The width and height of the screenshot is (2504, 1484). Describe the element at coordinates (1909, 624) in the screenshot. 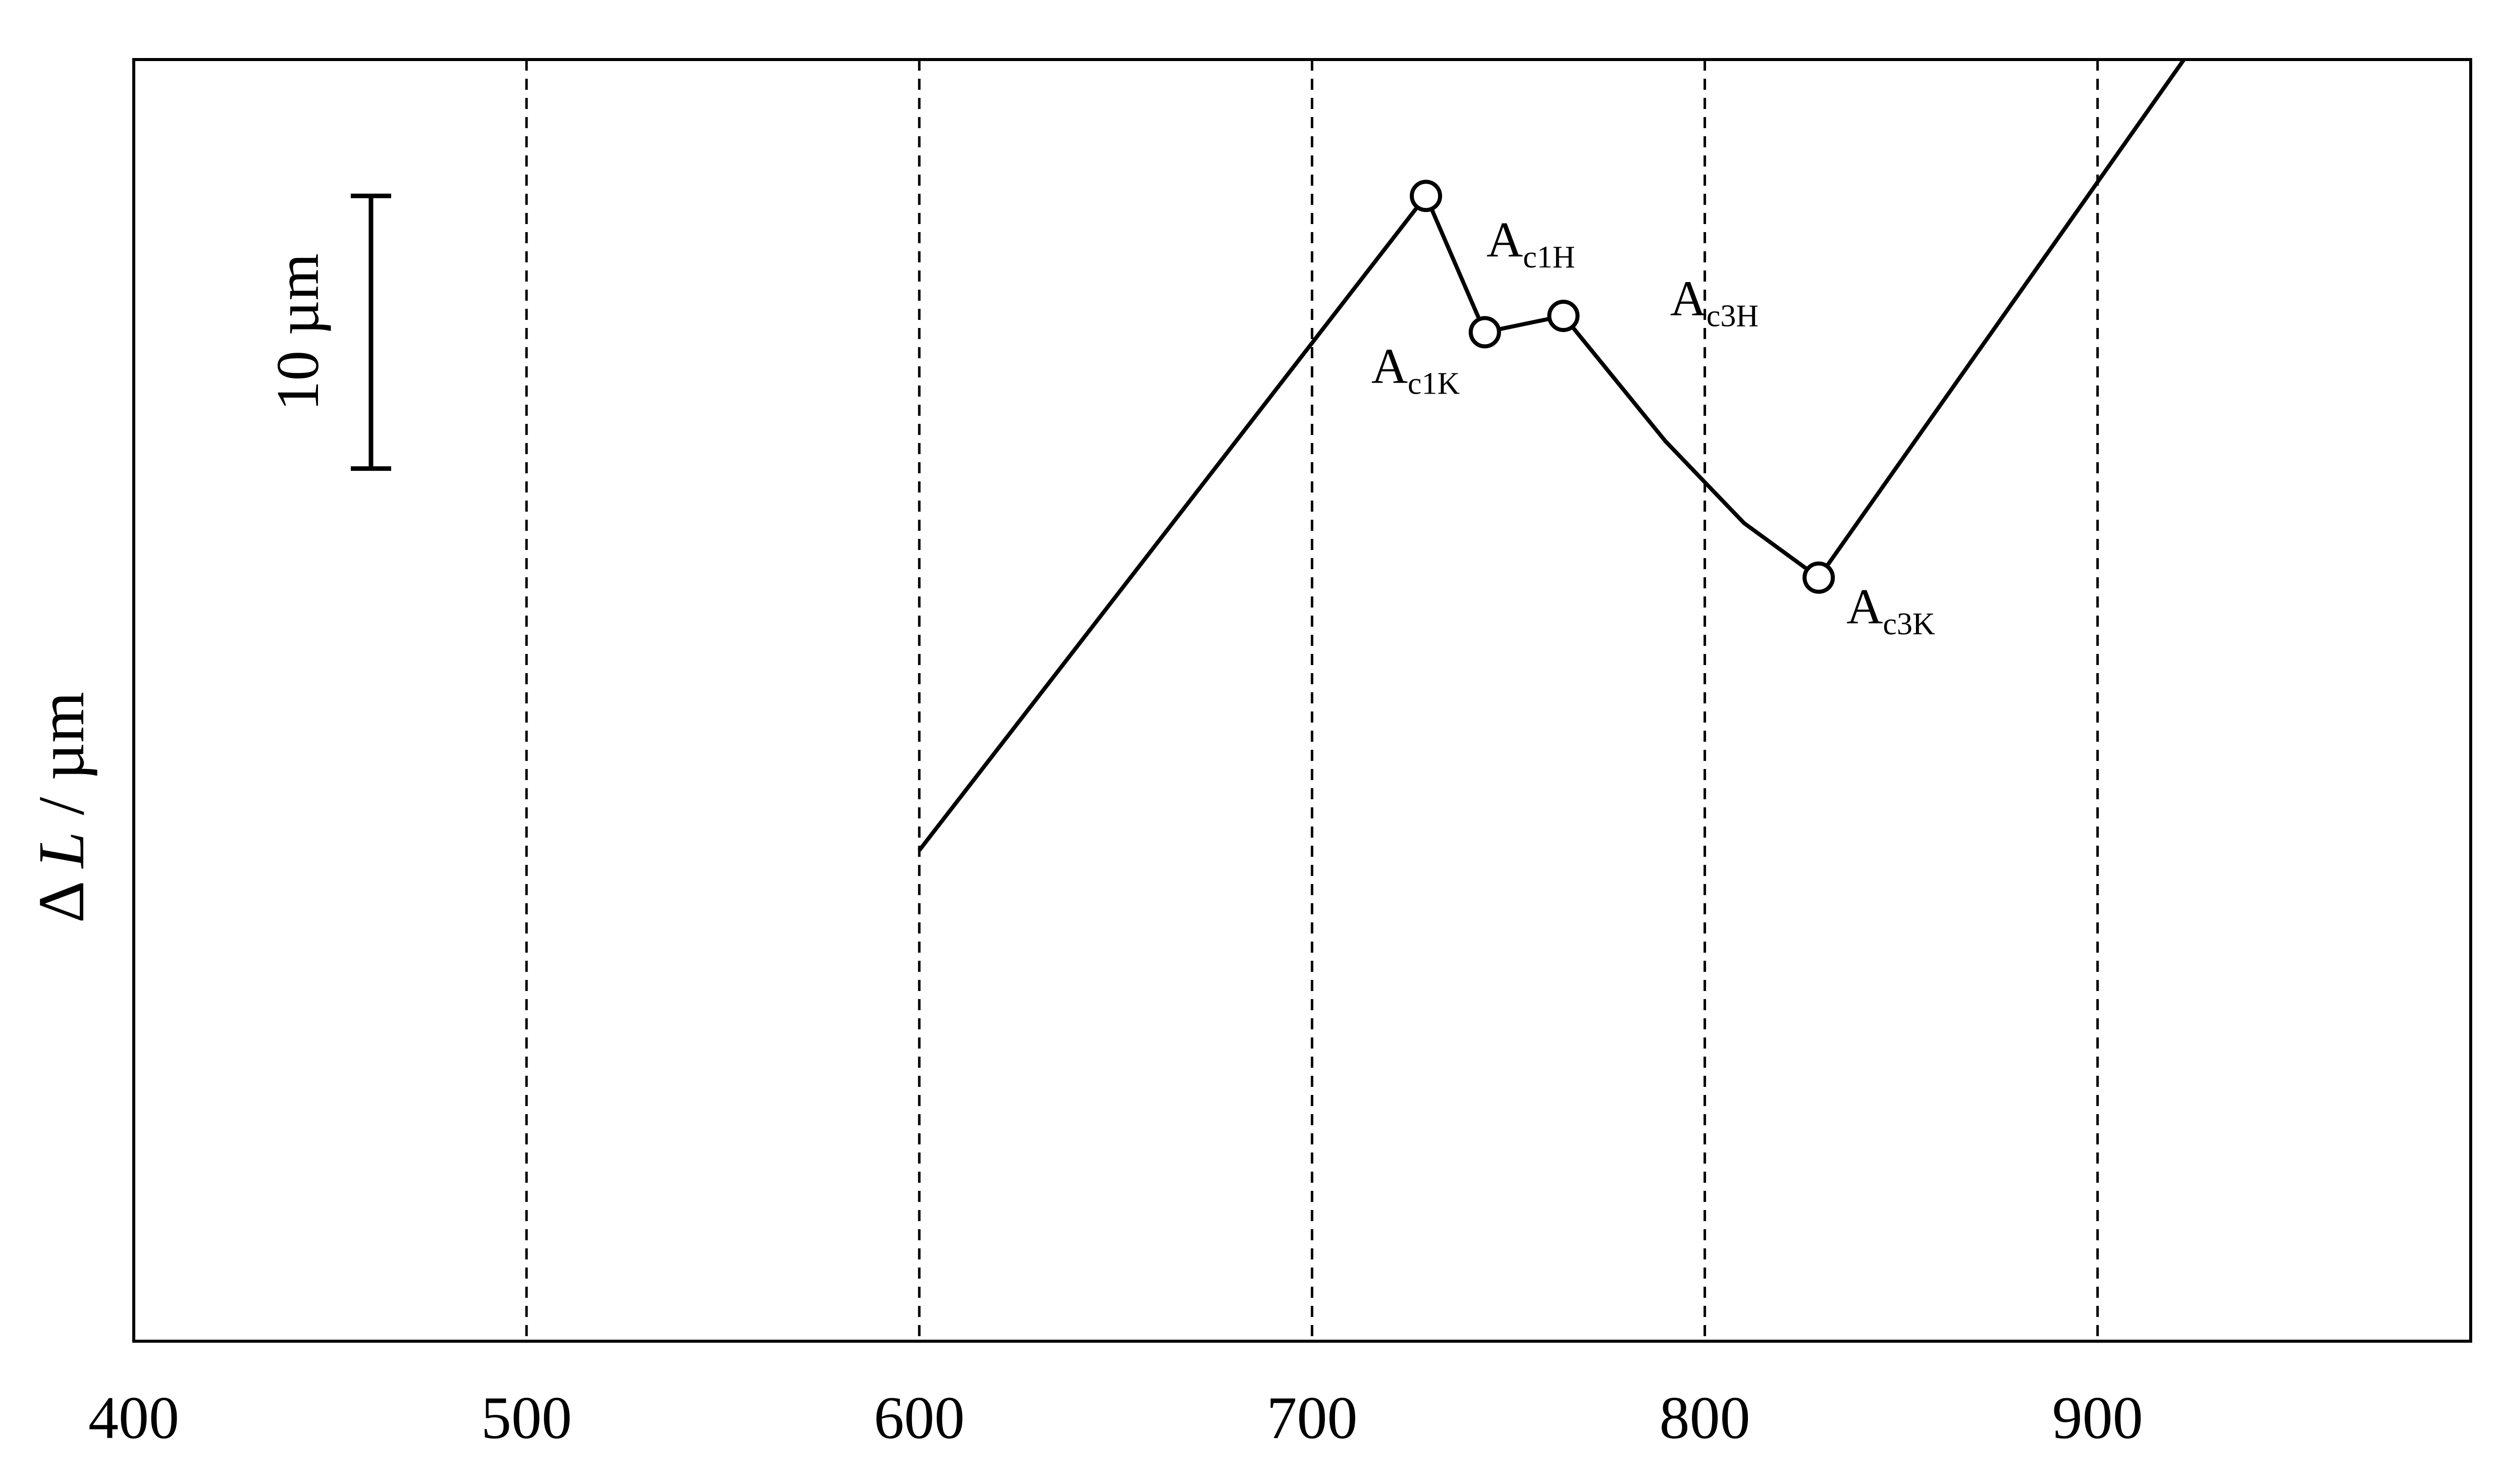

I see `label-c3K-sub: c3K` at that location.